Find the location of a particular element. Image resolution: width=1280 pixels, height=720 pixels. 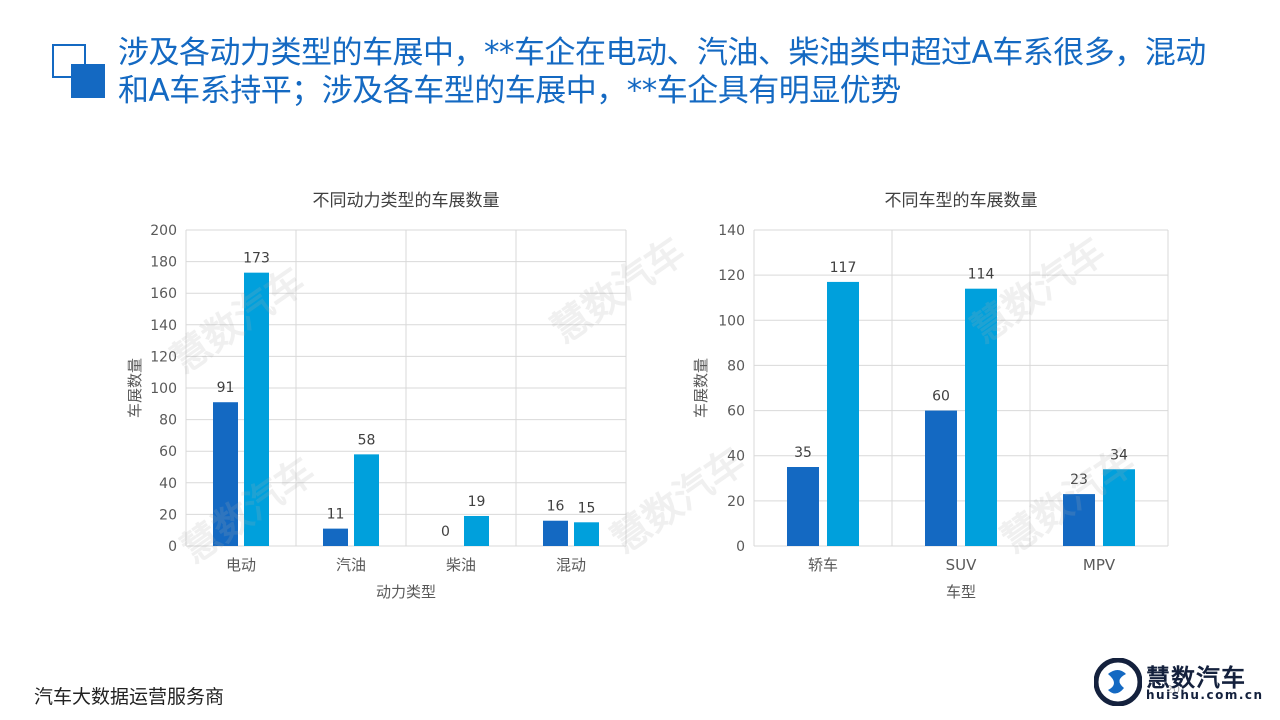

chart1-data-label: 11 is located at coordinates (336, 515).